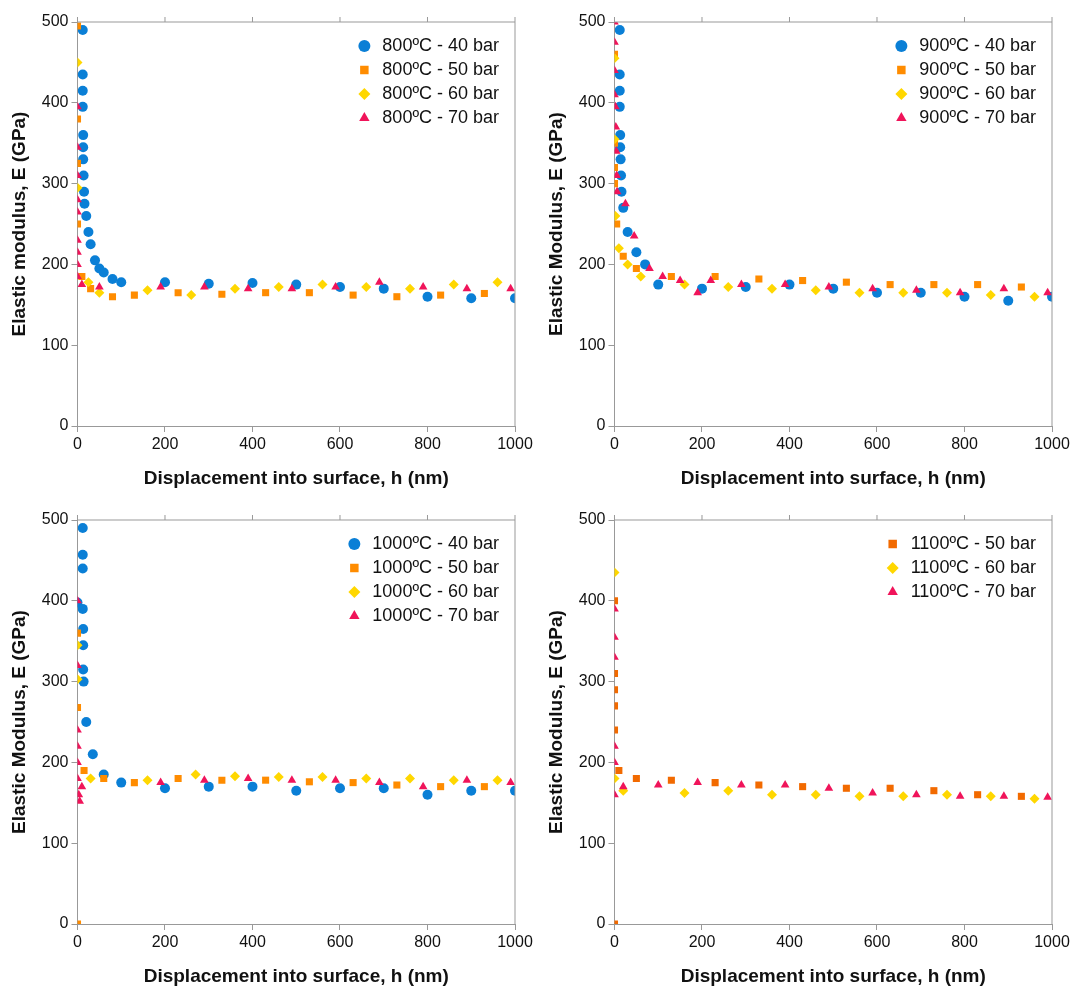  What do you see at coordinates (973, 542) in the screenshot?
I see `legend-label: 1100ºC - 50 bar` at bounding box center [973, 542].